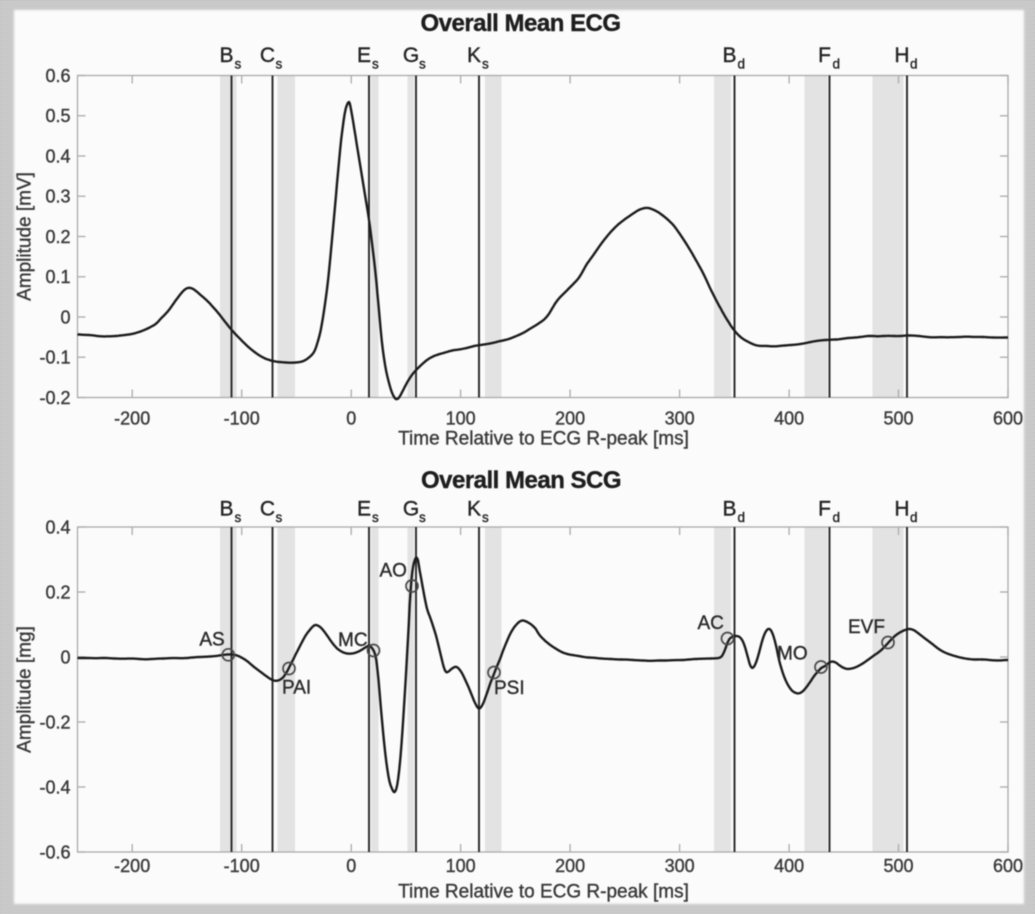 Image resolution: width=1035 pixels, height=914 pixels. What do you see at coordinates (353, 640) in the screenshot?
I see `svg-text: MC` at bounding box center [353, 640].